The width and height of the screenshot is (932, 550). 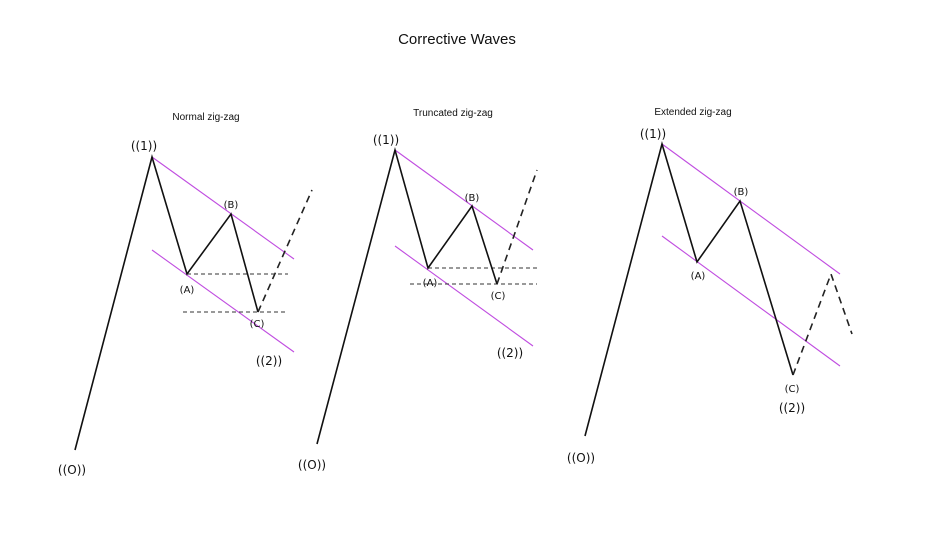 I want to click on panel-subtitle: Extended zig-zag, so click(x=692, y=112).